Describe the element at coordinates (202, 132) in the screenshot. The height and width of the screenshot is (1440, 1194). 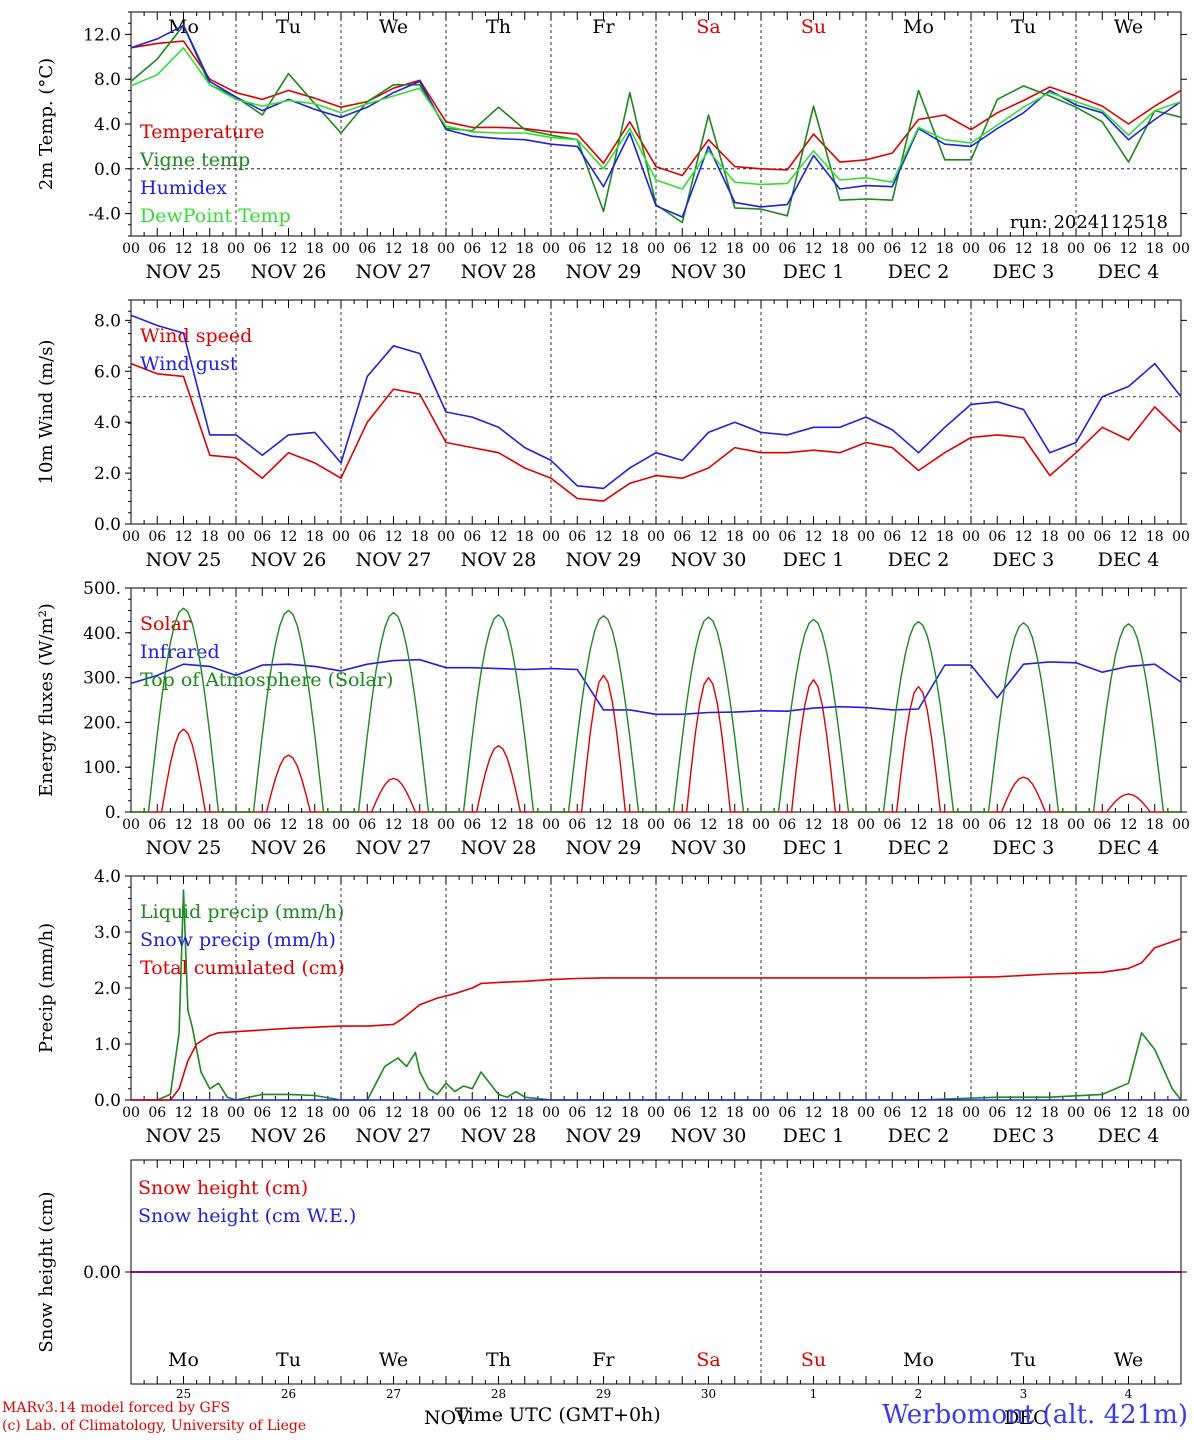
I see `legend-entry: Temperature` at that location.